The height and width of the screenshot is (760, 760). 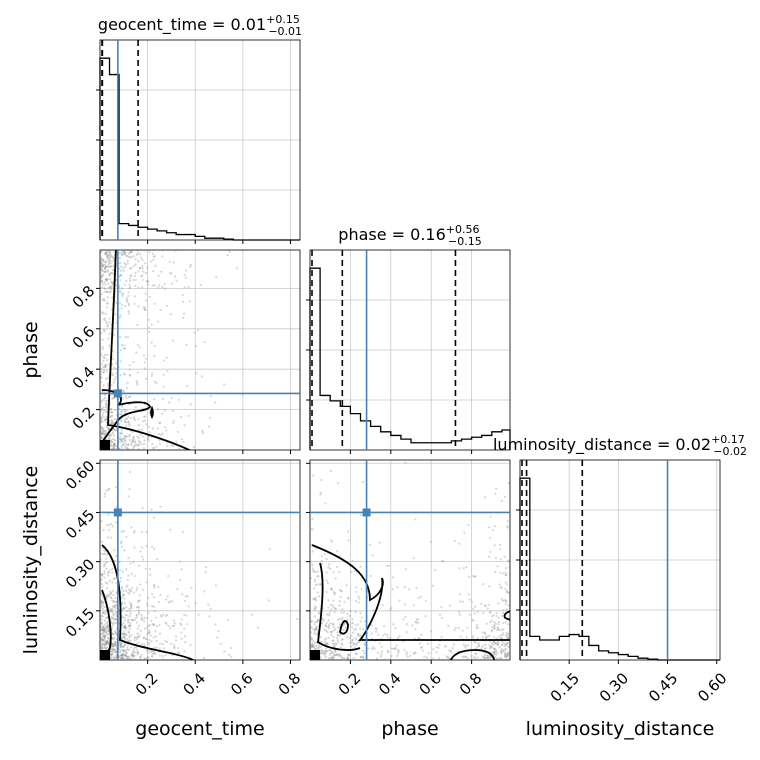 What do you see at coordinates (242, 684) in the screenshot?
I see `x-tick-label: 0.6` at bounding box center [242, 684].